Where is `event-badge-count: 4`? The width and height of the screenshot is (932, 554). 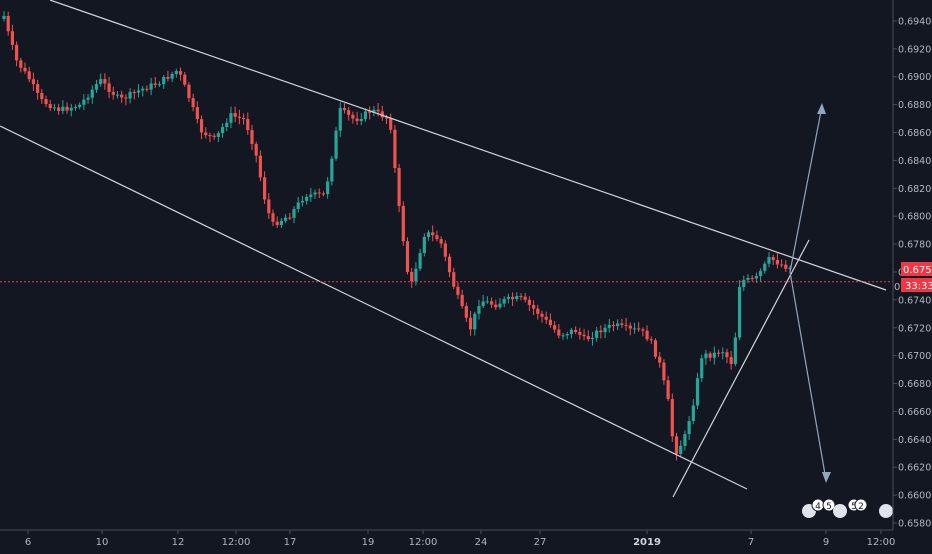 event-badge-count: 4 is located at coordinates (818, 507).